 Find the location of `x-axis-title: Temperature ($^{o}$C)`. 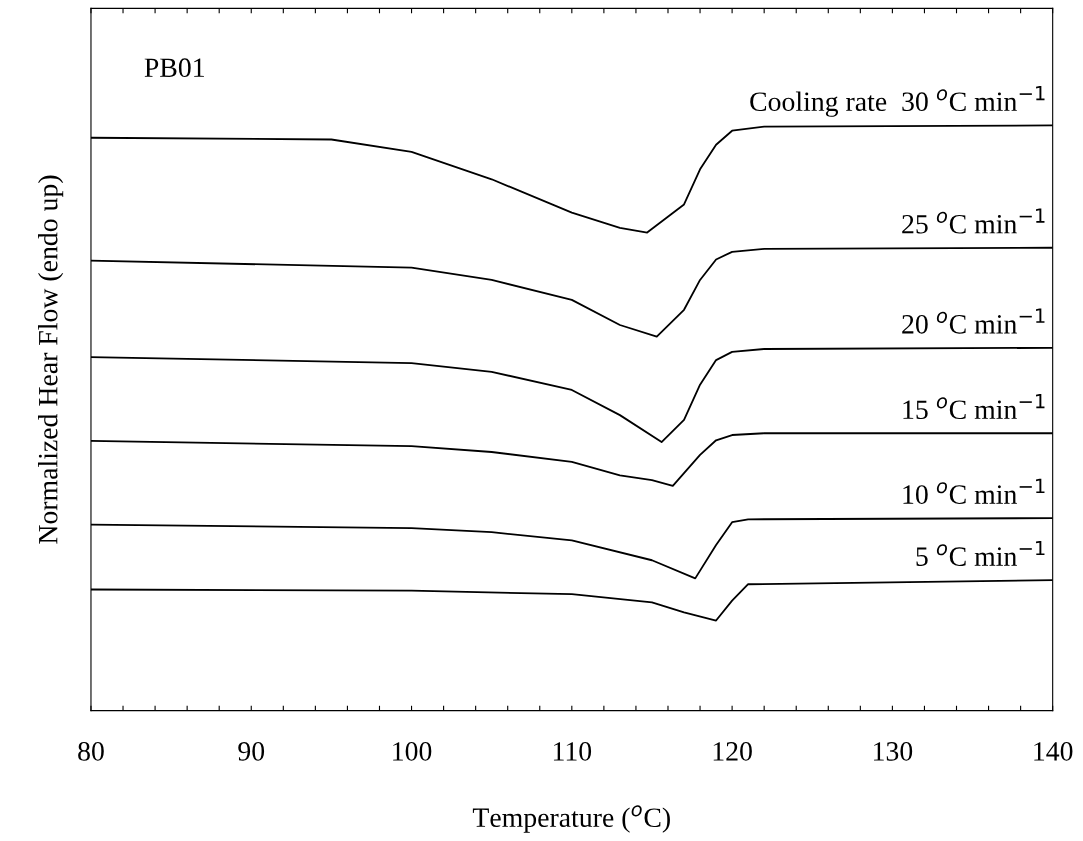

x-axis-title: Temperature ($^{o}$C) is located at coordinates (571, 819).